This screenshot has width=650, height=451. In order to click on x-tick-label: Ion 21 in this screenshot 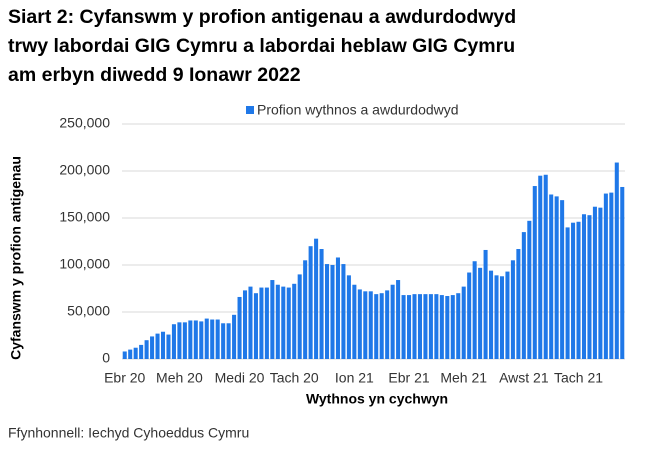, I will do `click(354, 378)`.